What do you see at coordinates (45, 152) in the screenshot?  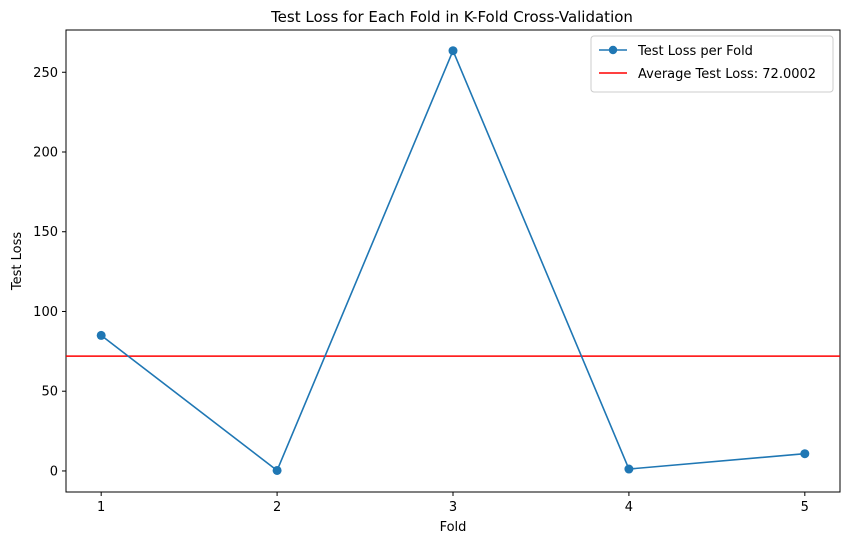 I see `y-tick-label: 200` at bounding box center [45, 152].